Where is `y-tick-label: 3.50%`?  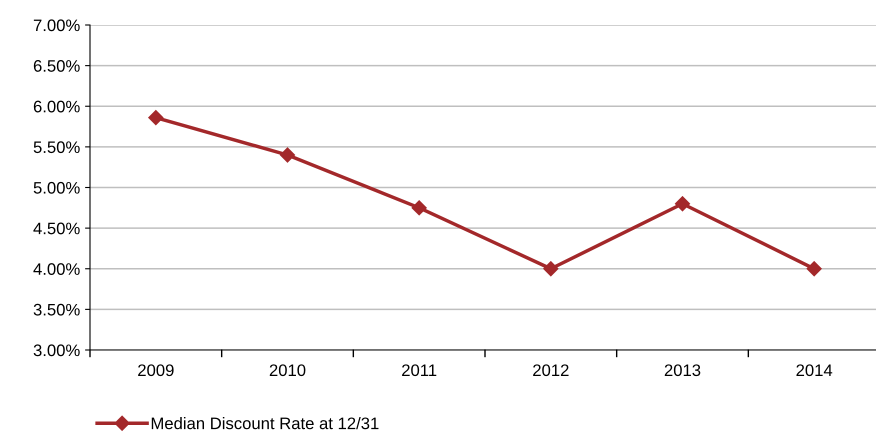
y-tick-label: 3.50% is located at coordinates (57, 310).